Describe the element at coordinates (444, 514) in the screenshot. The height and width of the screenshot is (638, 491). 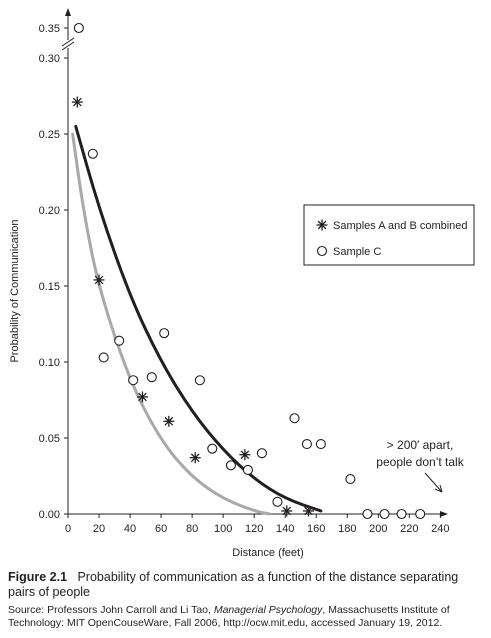
I see `x-axis-arrow` at that location.